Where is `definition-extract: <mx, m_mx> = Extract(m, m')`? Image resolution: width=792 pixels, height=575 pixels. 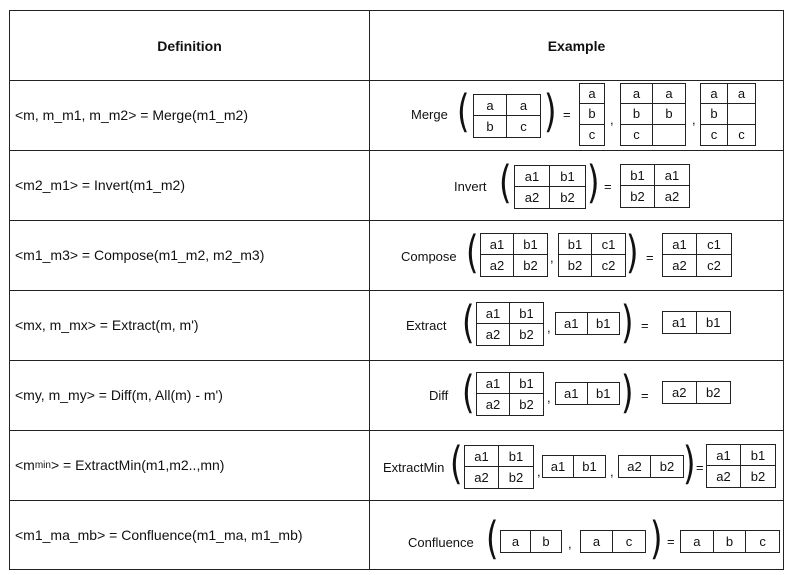
definition-extract: <mx, m_mx> = Extract(m, m') is located at coordinates (107, 325).